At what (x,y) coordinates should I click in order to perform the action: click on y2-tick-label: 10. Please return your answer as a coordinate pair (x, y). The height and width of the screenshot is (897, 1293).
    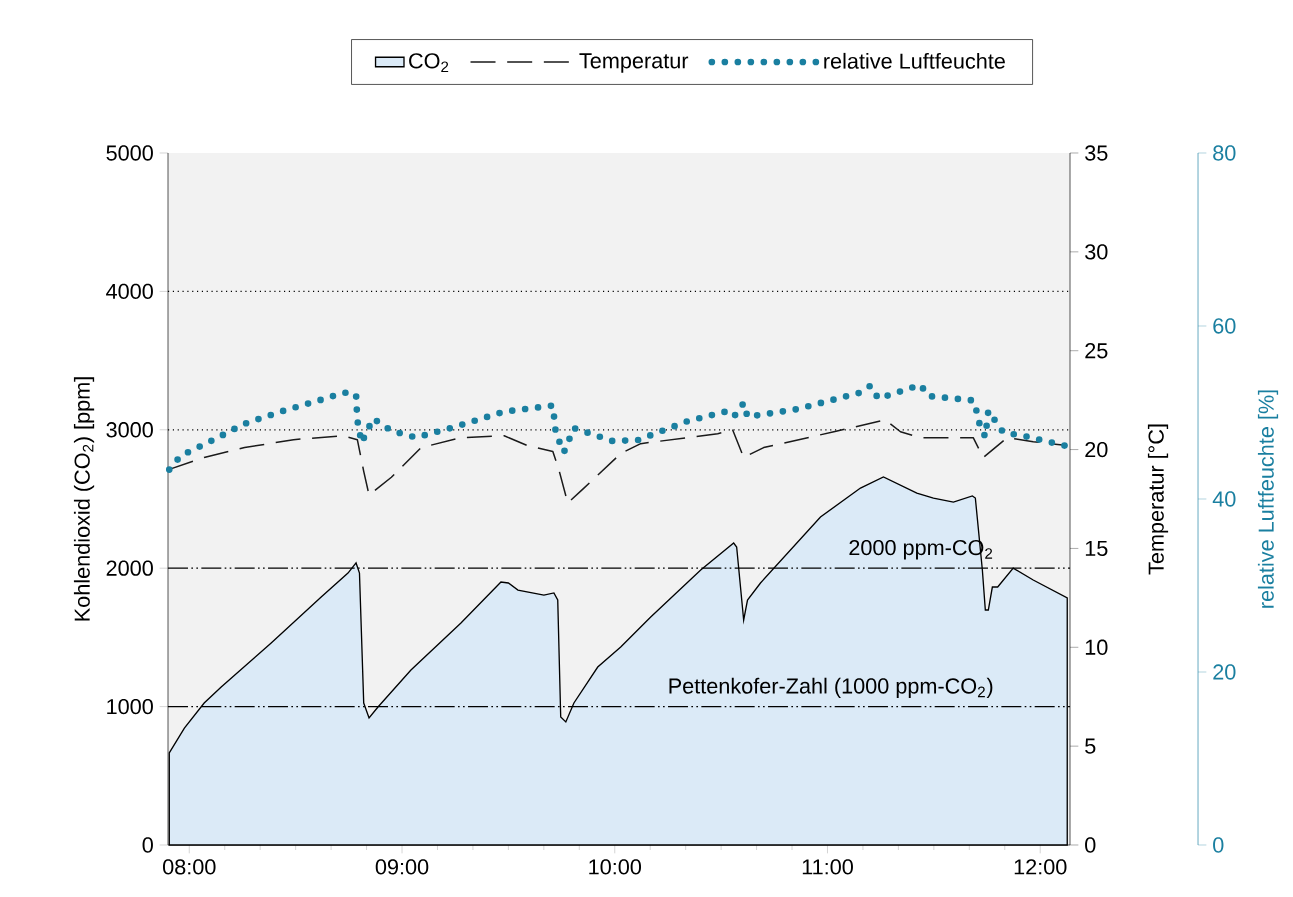
    Looking at the image, I should click on (1096, 647).